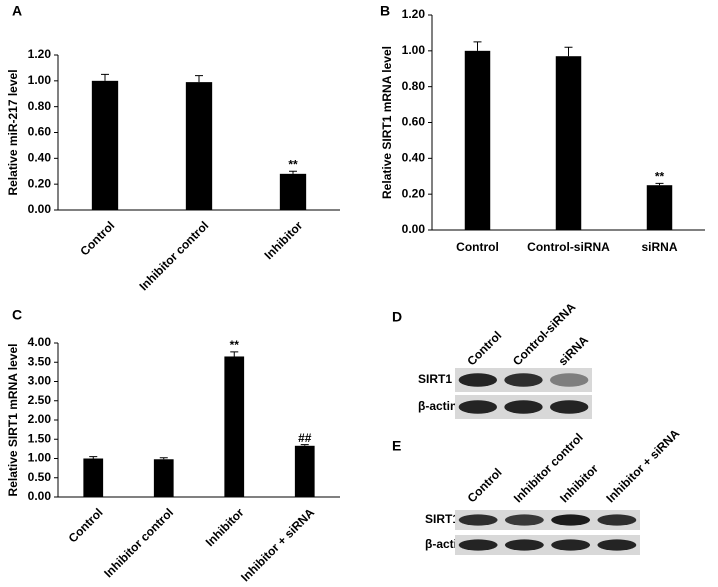 The image size is (718, 587). I want to click on lane-label: Inhibitor + siRNA, so click(642, 465).